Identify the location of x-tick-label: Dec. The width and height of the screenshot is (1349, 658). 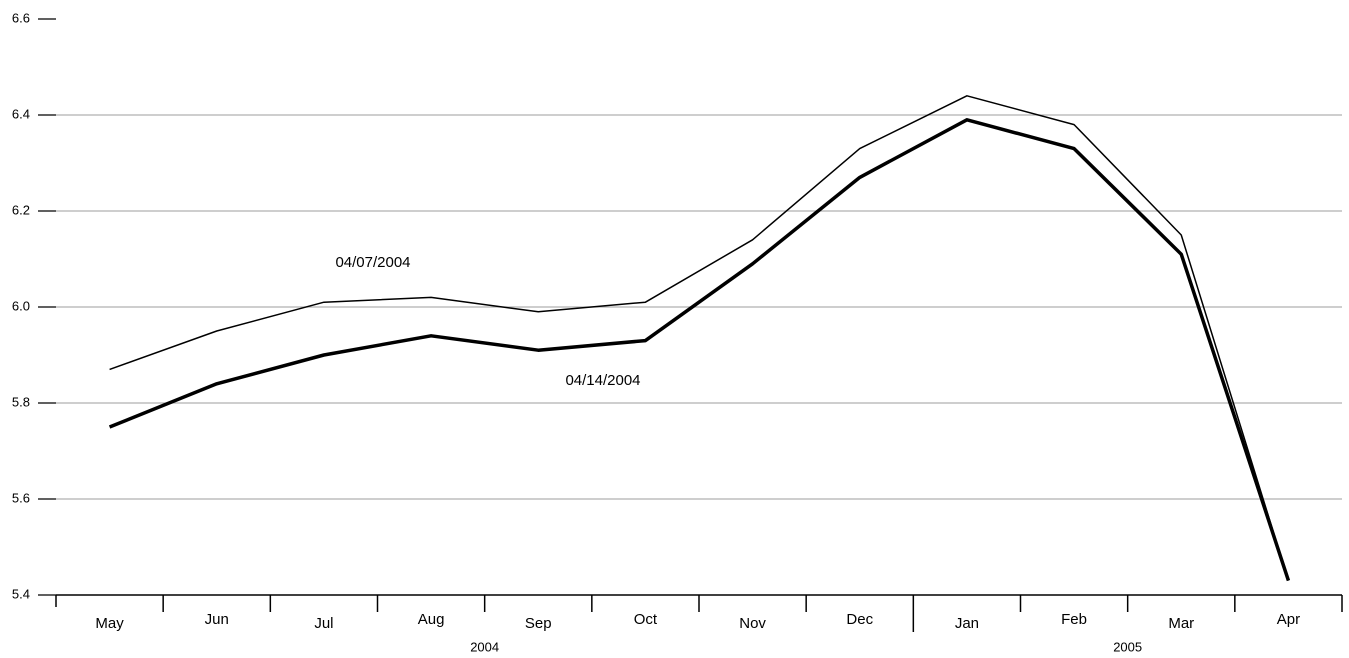
(859, 619).